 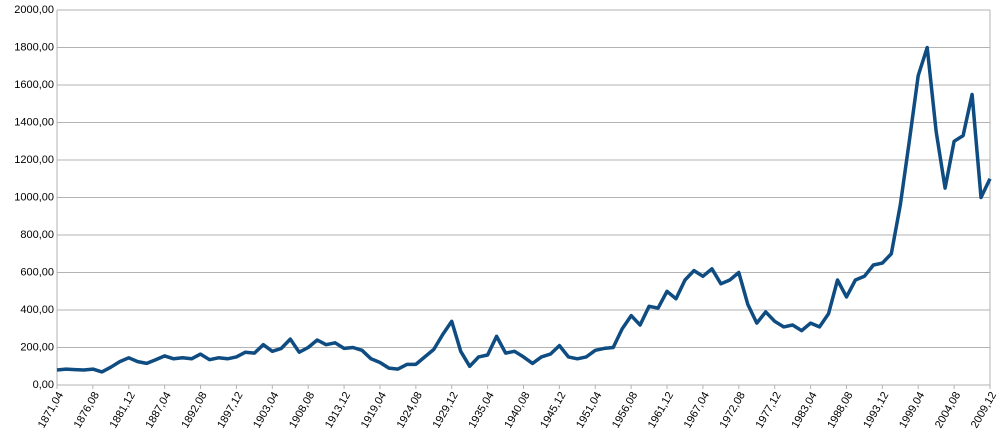 What do you see at coordinates (481, 410) in the screenshot?
I see `x-tick-label: 1935,04` at bounding box center [481, 410].